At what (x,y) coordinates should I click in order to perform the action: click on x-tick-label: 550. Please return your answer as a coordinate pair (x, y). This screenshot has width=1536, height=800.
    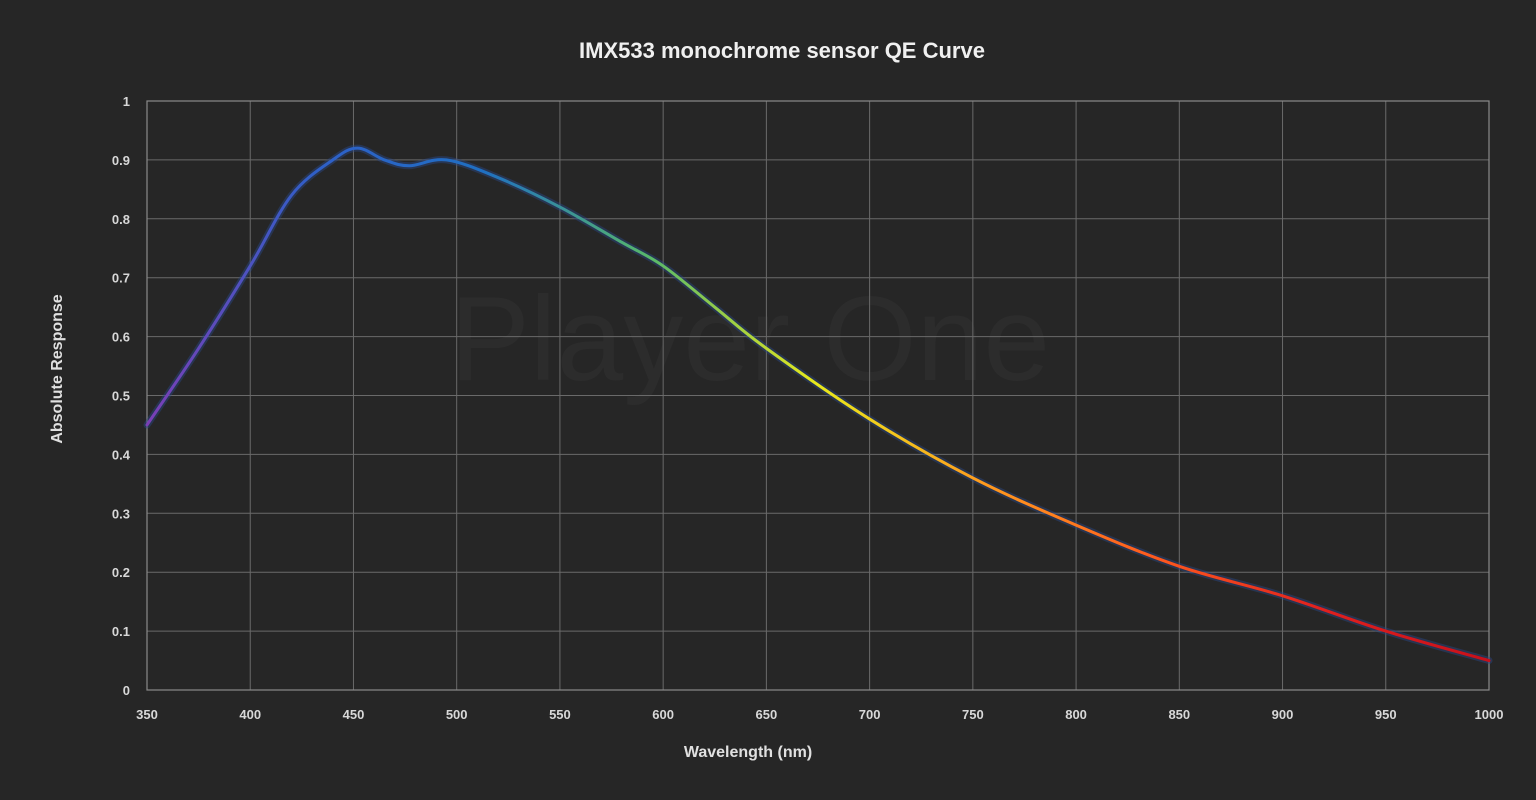
    Looking at the image, I should click on (560, 714).